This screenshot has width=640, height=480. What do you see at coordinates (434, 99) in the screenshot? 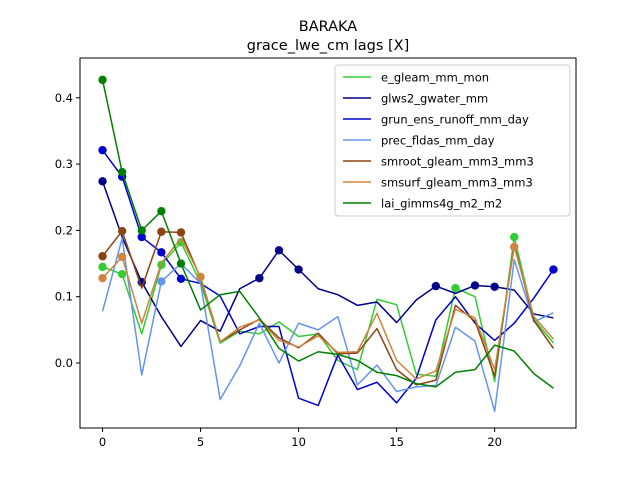
I see `legend-label: glws2_gwater_mm` at bounding box center [434, 99].